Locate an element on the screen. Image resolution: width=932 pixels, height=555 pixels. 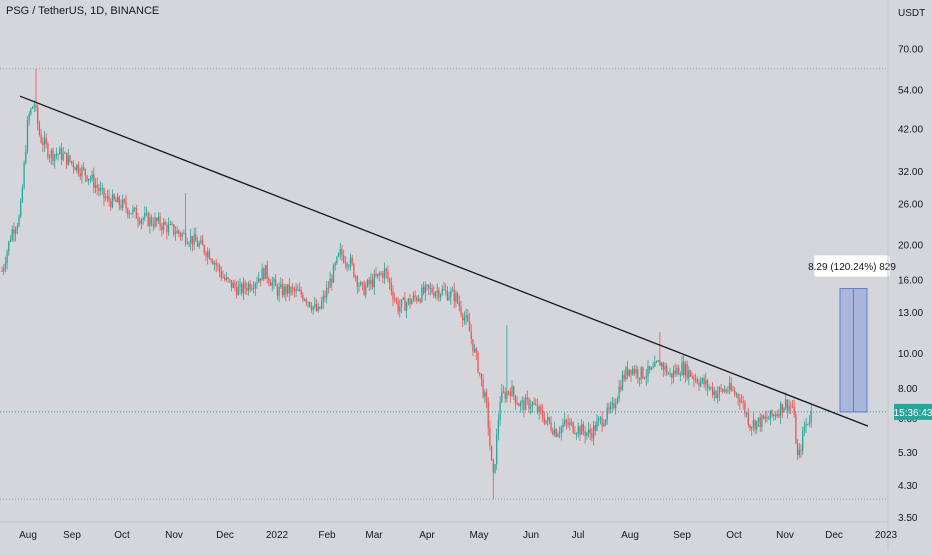
y-axis-unit-label: USDT is located at coordinates (911, 13).